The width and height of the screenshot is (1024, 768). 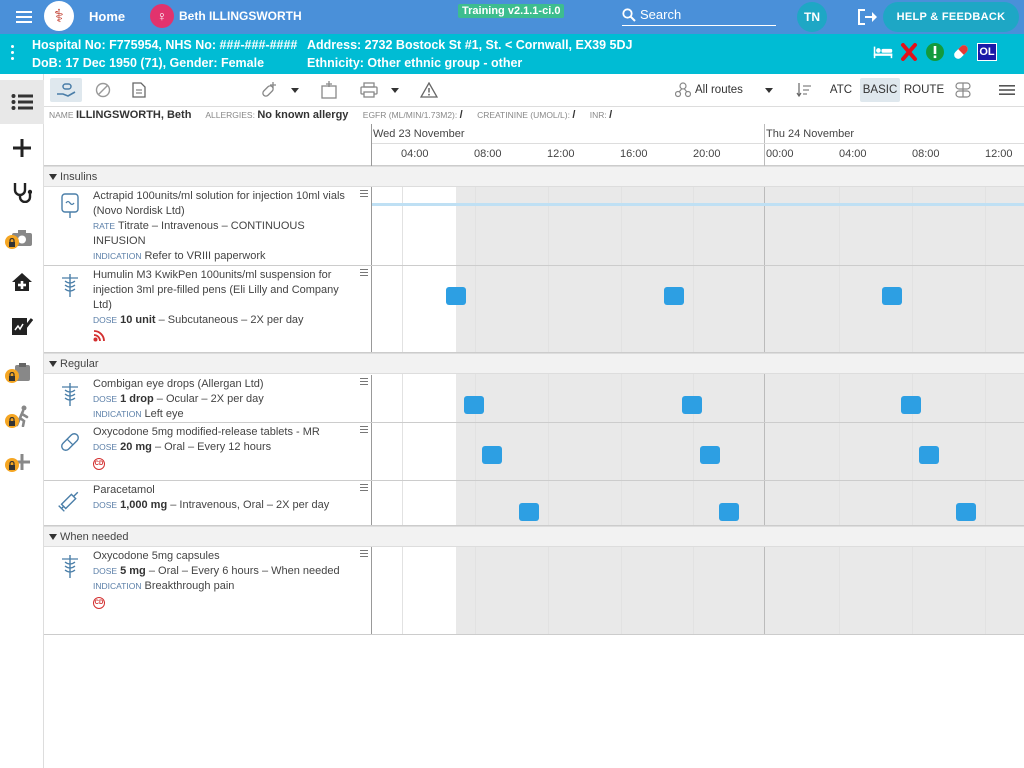 What do you see at coordinates (22, 282) in the screenshot?
I see `home-health-icon` at bounding box center [22, 282].